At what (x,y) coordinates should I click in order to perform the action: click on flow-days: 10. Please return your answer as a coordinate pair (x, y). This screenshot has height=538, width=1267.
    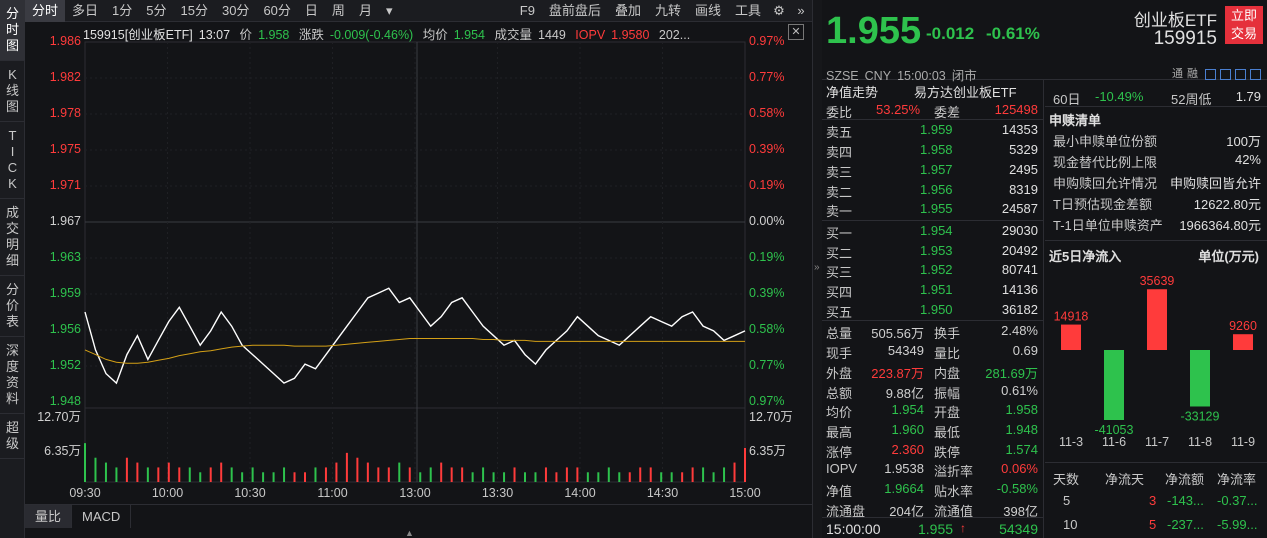
    Looking at the image, I should click on (1070, 524).